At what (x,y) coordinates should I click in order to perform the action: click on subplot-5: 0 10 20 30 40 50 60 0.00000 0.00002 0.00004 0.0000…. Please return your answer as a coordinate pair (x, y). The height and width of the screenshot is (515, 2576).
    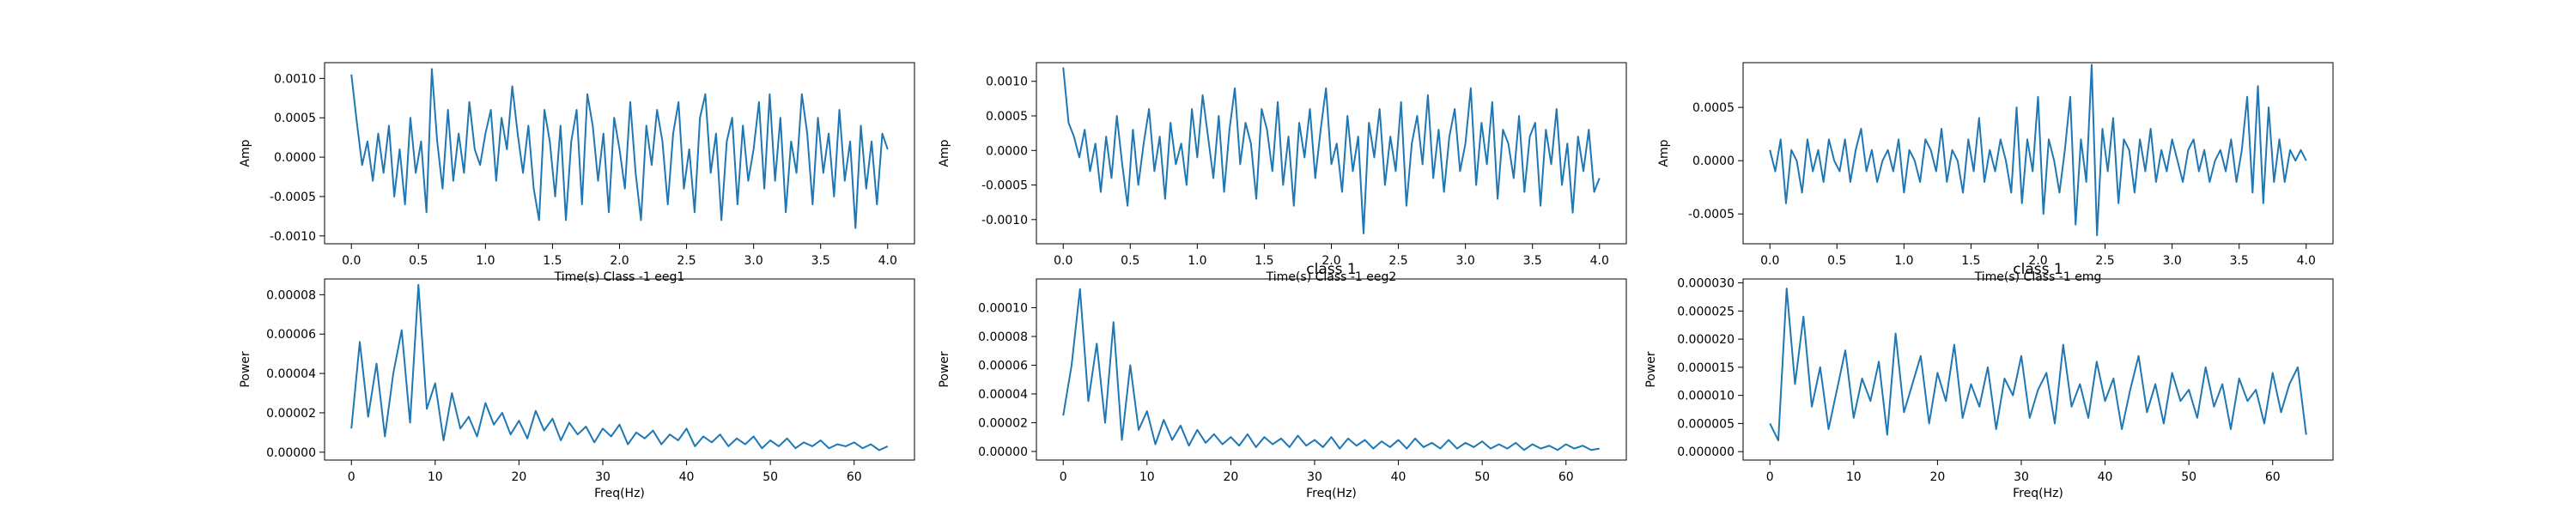
    Looking at the image, I should click on (1283, 389).